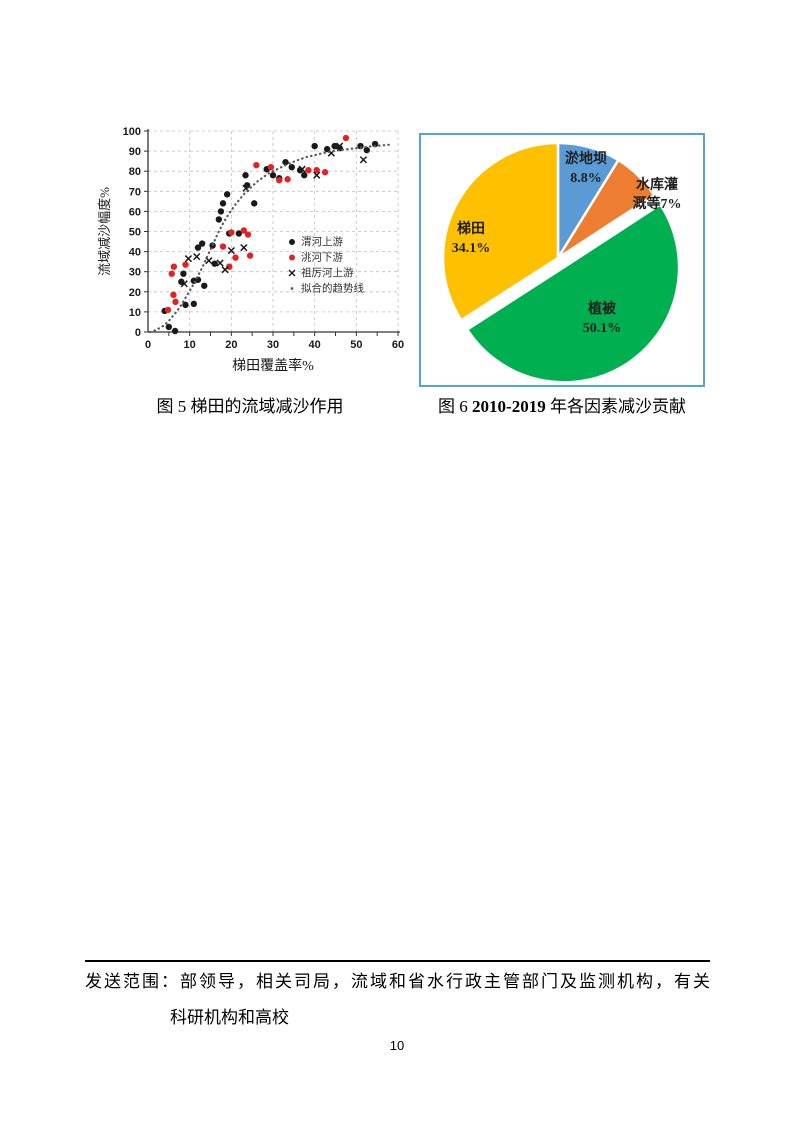  I want to click on y-tick-label: 80, so click(135, 172).